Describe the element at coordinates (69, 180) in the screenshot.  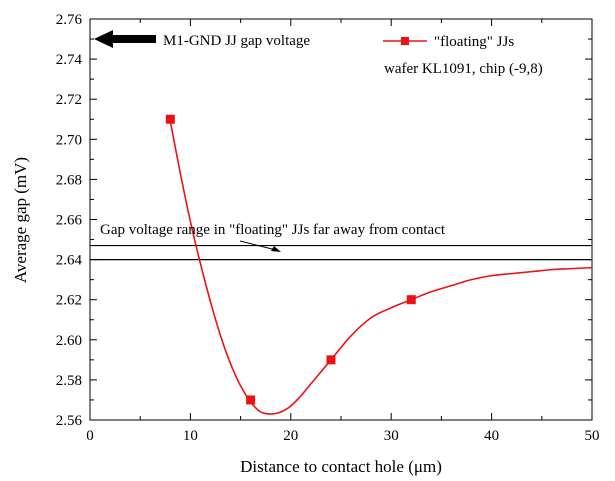
I see `y-tick-label: 2.68` at that location.